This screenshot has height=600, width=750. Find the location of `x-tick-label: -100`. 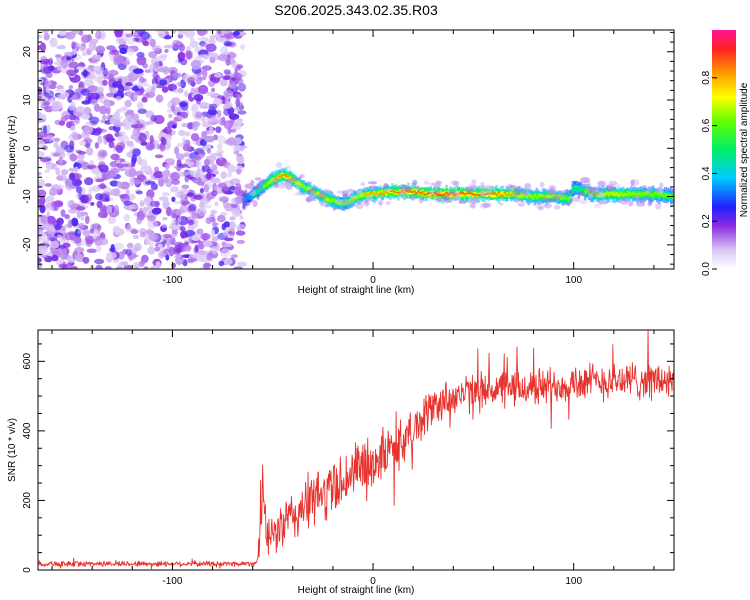

x-tick-label: -100 is located at coordinates (172, 581).